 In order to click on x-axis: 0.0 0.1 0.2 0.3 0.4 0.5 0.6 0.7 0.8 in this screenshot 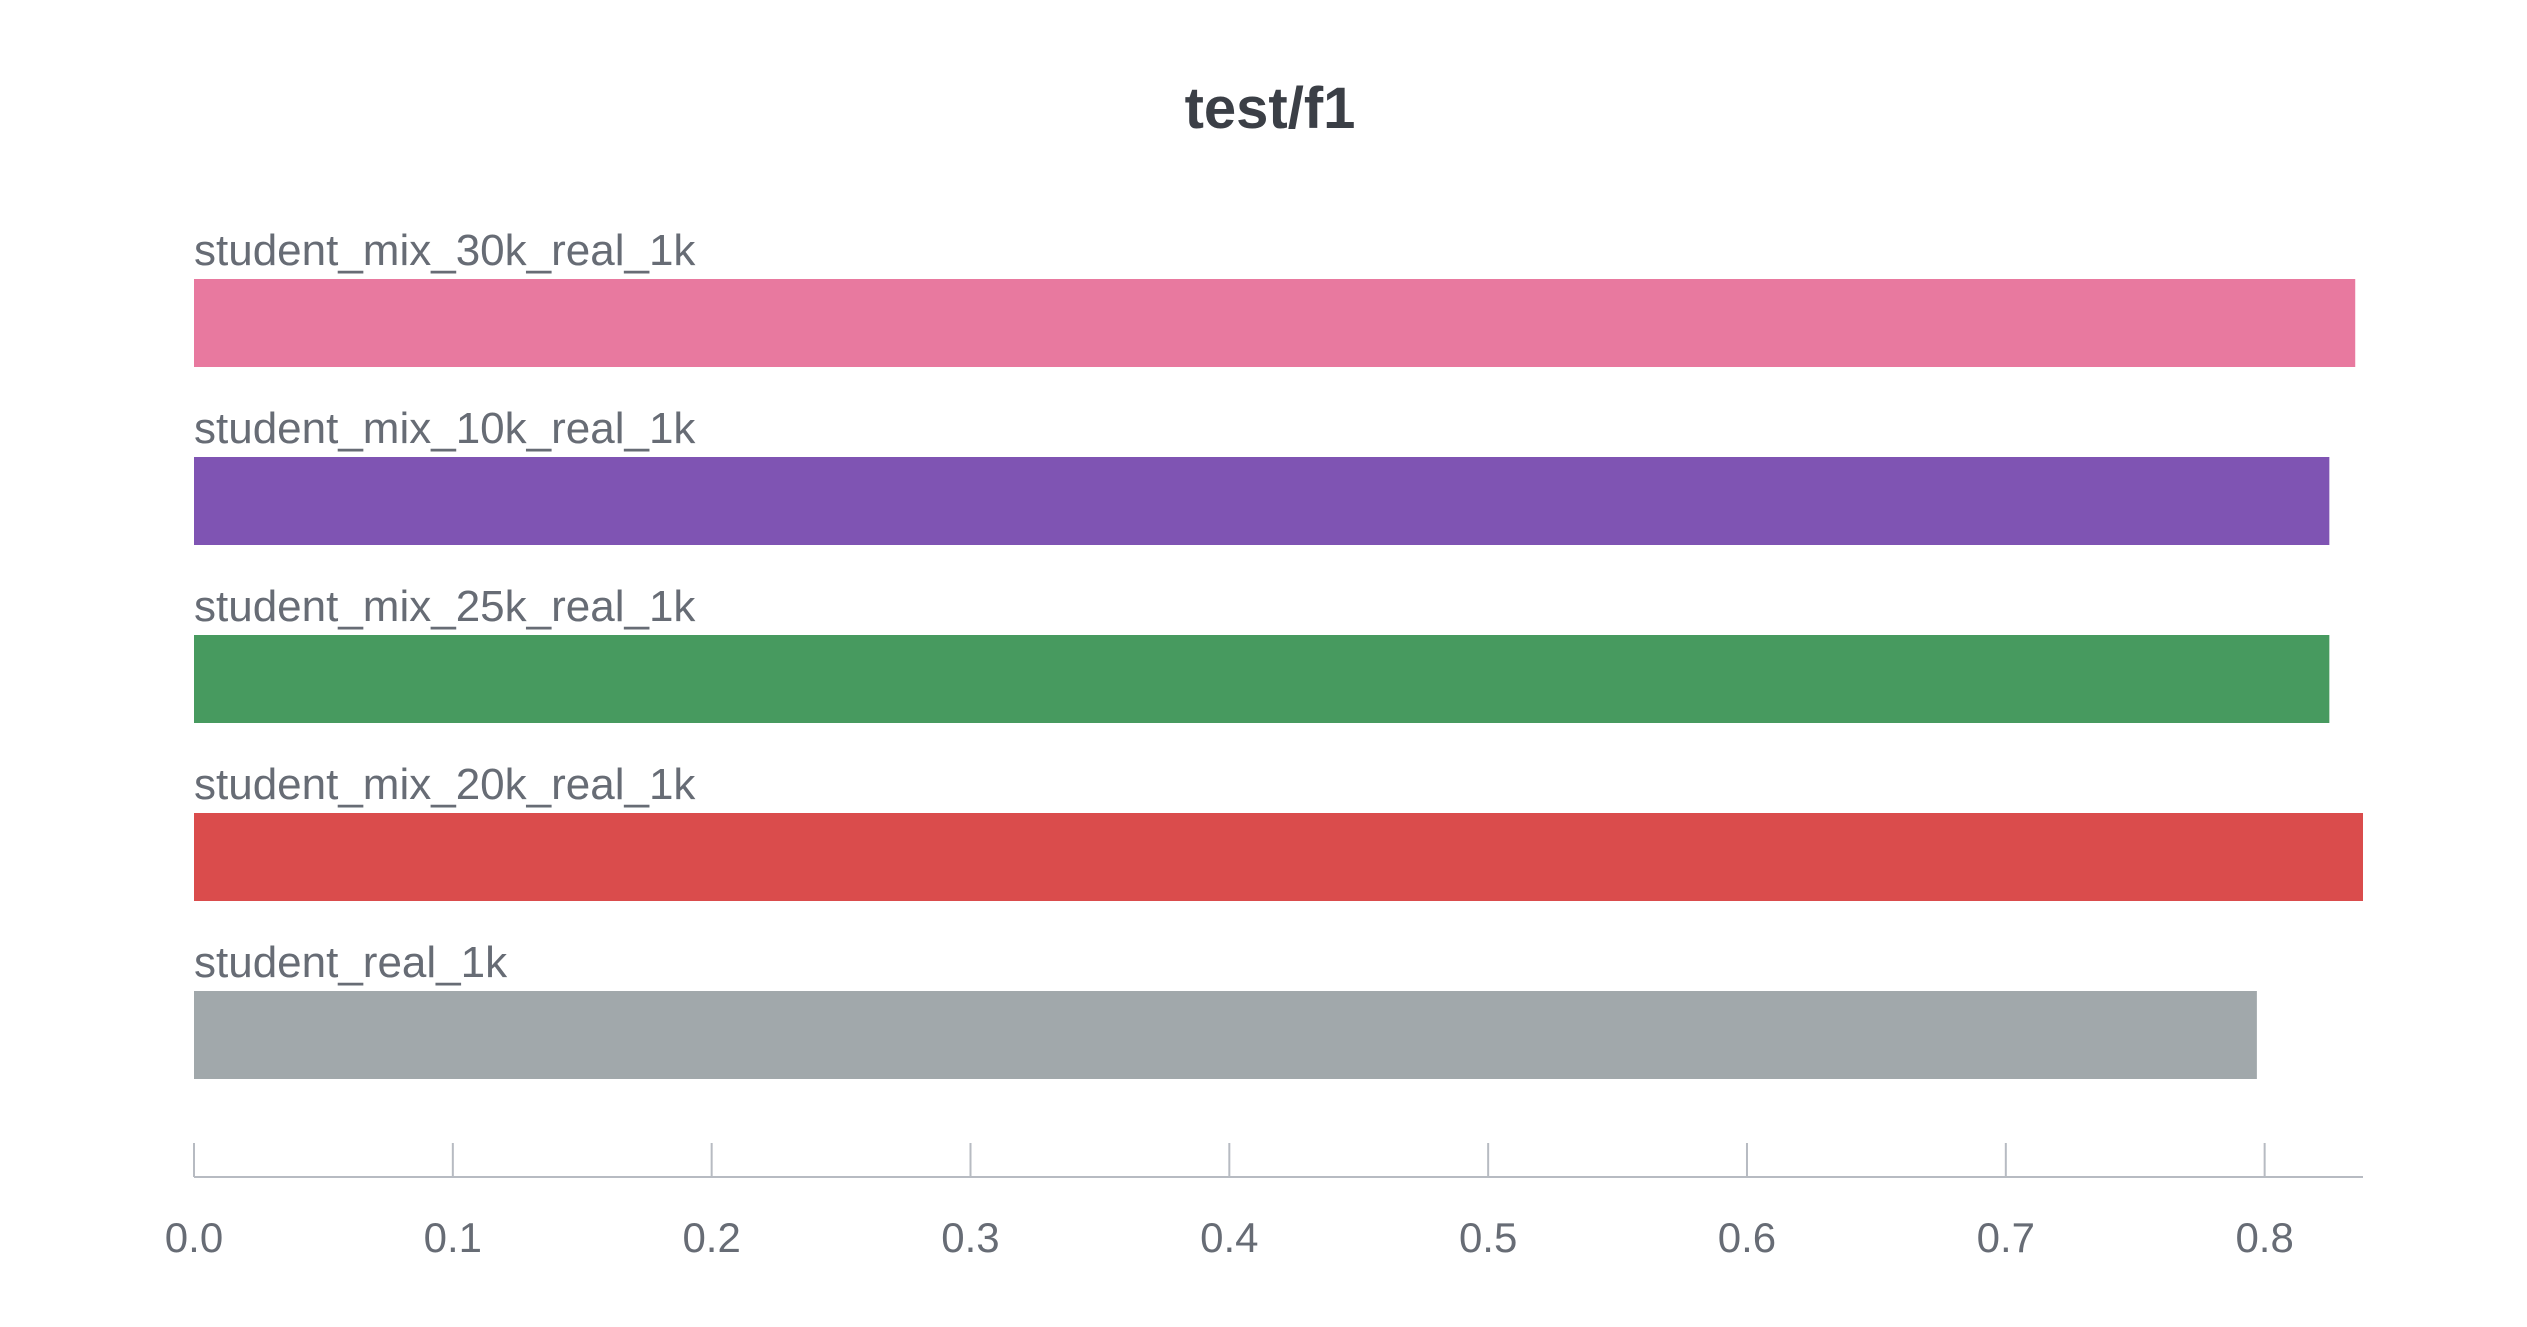, I will do `click(1264, 1202)`.